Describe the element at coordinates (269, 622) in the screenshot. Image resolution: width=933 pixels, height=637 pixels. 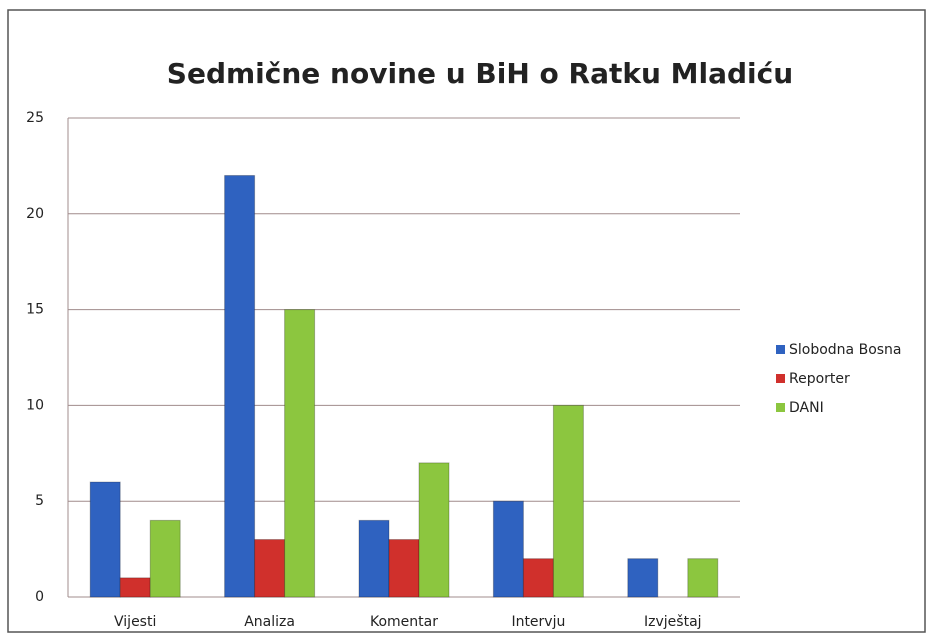
I see `x-tick-label: Analiza` at that location.